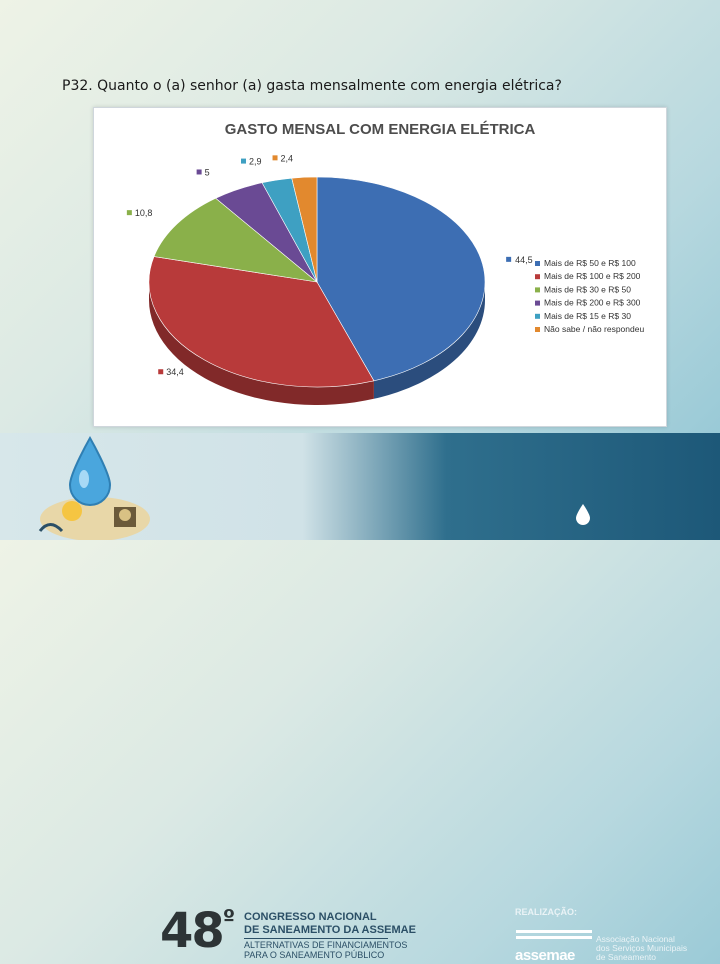 The image size is (720, 964). What do you see at coordinates (587, 289) in the screenshot?
I see `legend-label-2: Mais de R$ 30 e R$ 50` at bounding box center [587, 289].